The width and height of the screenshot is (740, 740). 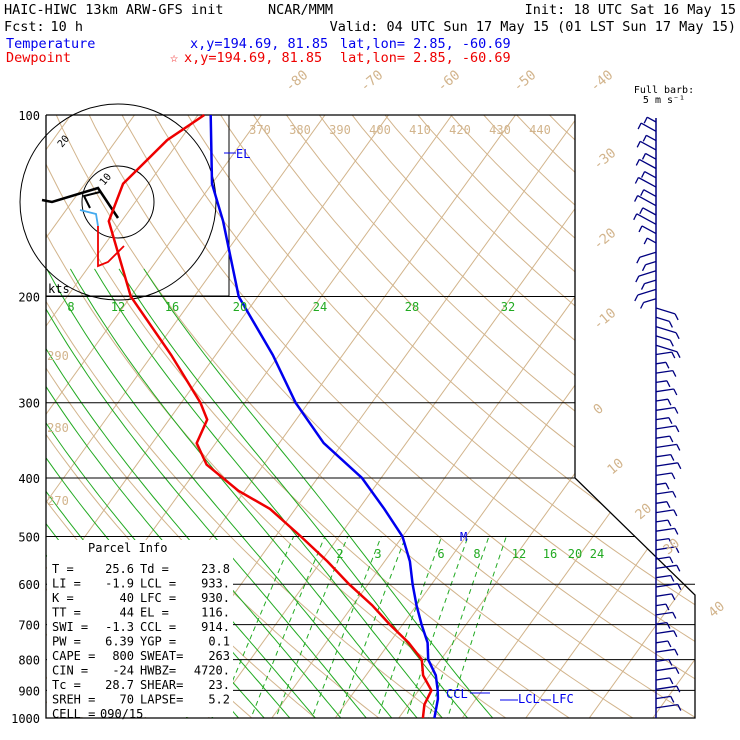 What do you see at coordinates (29, 537) in the screenshot?
I see `pressure-tick-label: 500` at bounding box center [29, 537].